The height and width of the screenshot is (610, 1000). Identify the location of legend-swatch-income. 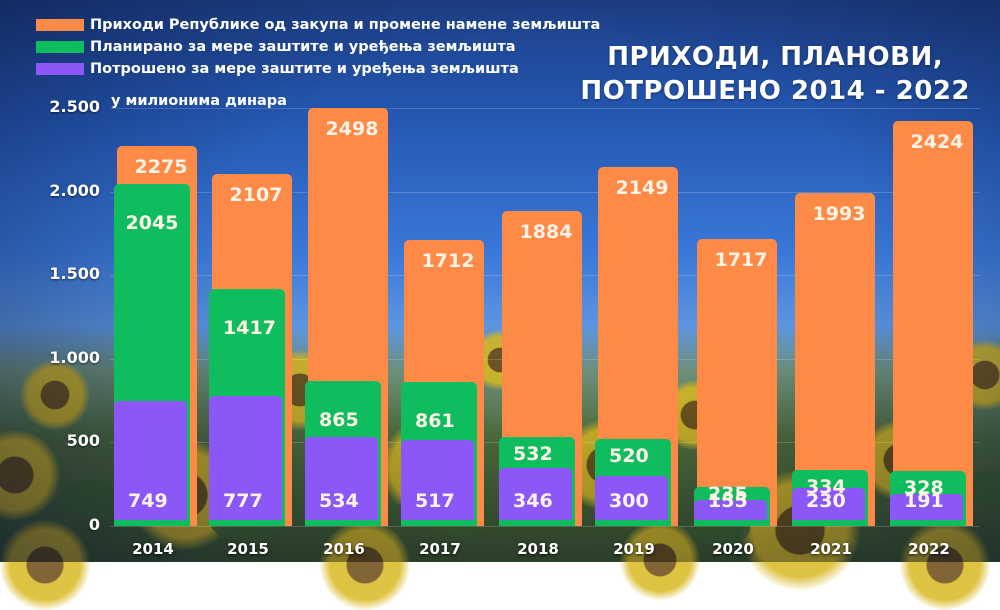
(60, 25).